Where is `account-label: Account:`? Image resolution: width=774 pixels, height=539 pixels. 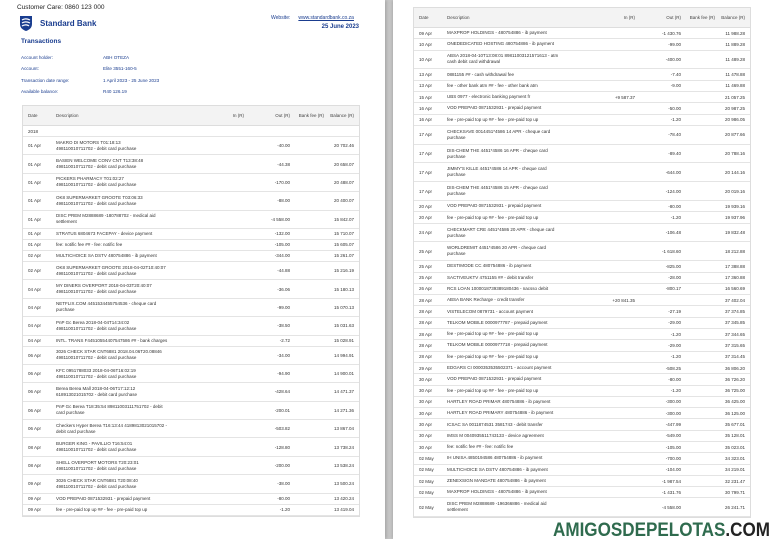 account-label: Account: is located at coordinates (30, 69).